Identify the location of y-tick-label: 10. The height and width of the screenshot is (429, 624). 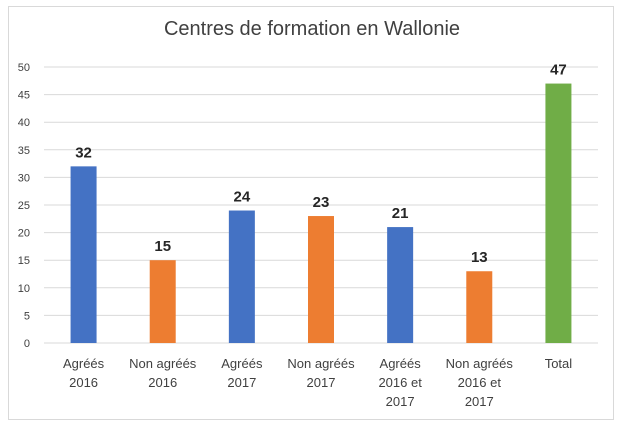
(24, 289).